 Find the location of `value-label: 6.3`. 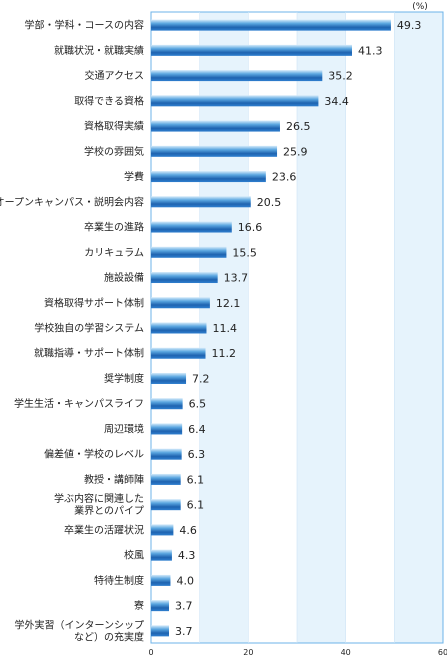

value-label: 6.3 is located at coordinates (197, 454).